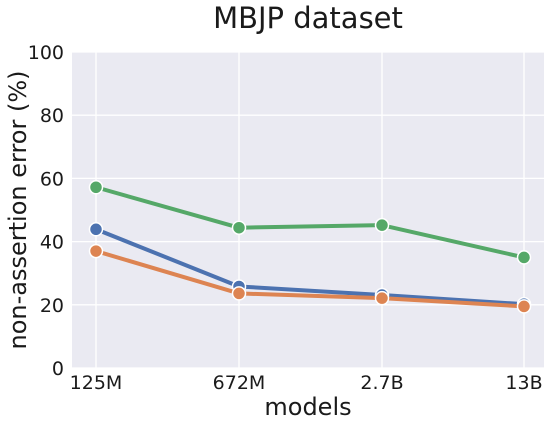 Image resolution: width=548 pixels, height=423 pixels. What do you see at coordinates (18, 210) in the screenshot?
I see `y-axis-label: non-assertion error (%)` at bounding box center [18, 210].